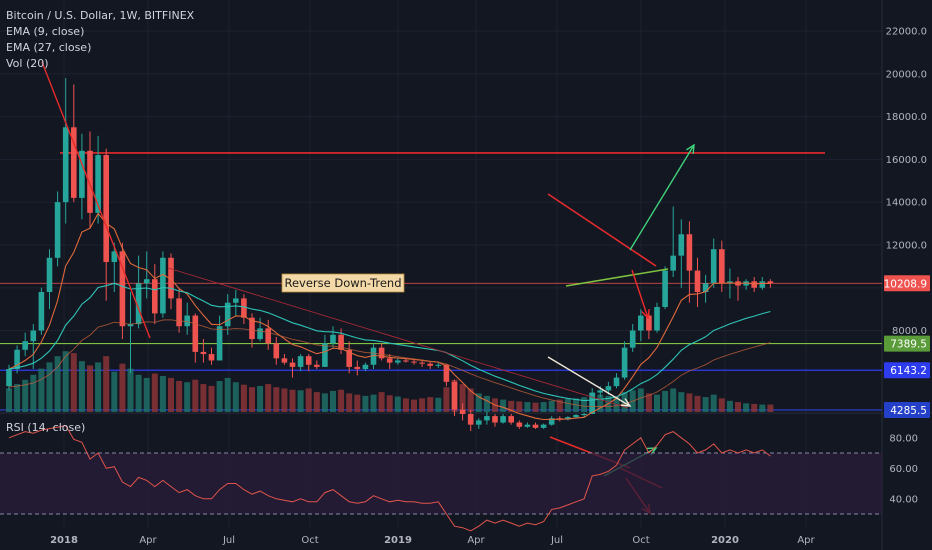 This screenshot has height=550, width=932. What do you see at coordinates (432, 540) in the screenshot?
I see `date-axis: 2018 Apr Jul Oct 2019 Apr Jul Oct 2020 Apr` at bounding box center [432, 540].